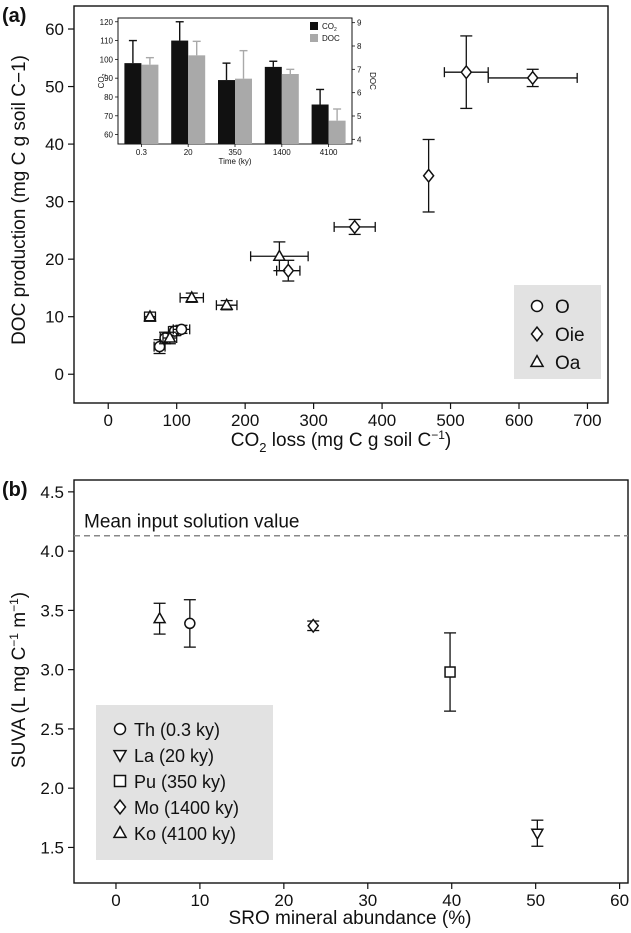 The width and height of the screenshot is (631, 933). I want to click on inset-y2-label: DOC, so click(372, 81).